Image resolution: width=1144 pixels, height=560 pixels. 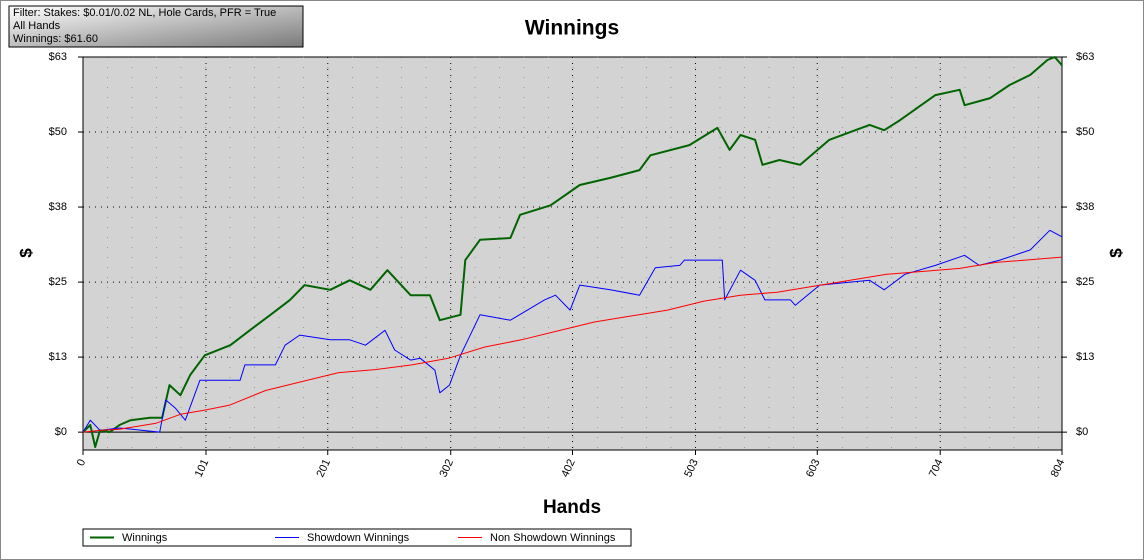 I want to click on y2-axis-label: $, so click(x=1115, y=253).